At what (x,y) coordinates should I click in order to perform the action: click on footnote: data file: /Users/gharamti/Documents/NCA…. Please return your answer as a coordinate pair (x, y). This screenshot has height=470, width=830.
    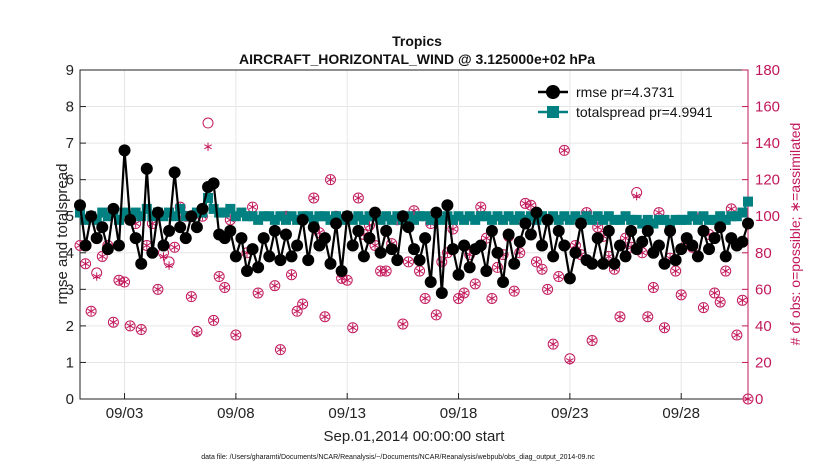
    Looking at the image, I should click on (398, 457).